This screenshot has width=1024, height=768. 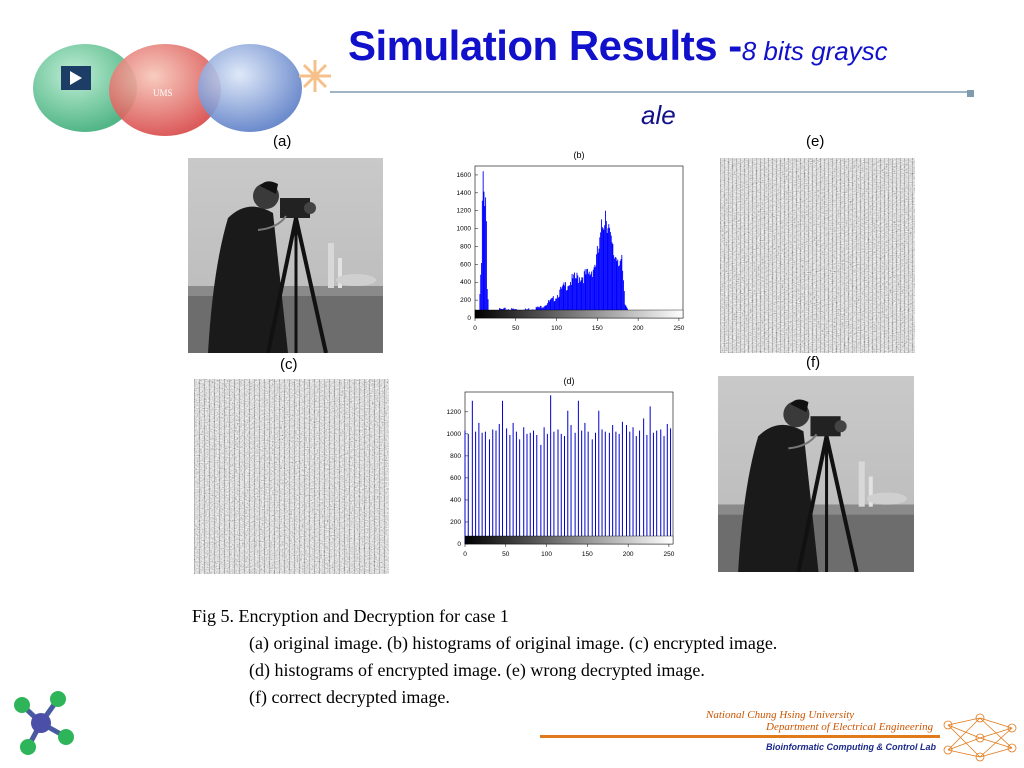 What do you see at coordinates (44, 723) in the screenshot?
I see `molecule-icon` at bounding box center [44, 723].